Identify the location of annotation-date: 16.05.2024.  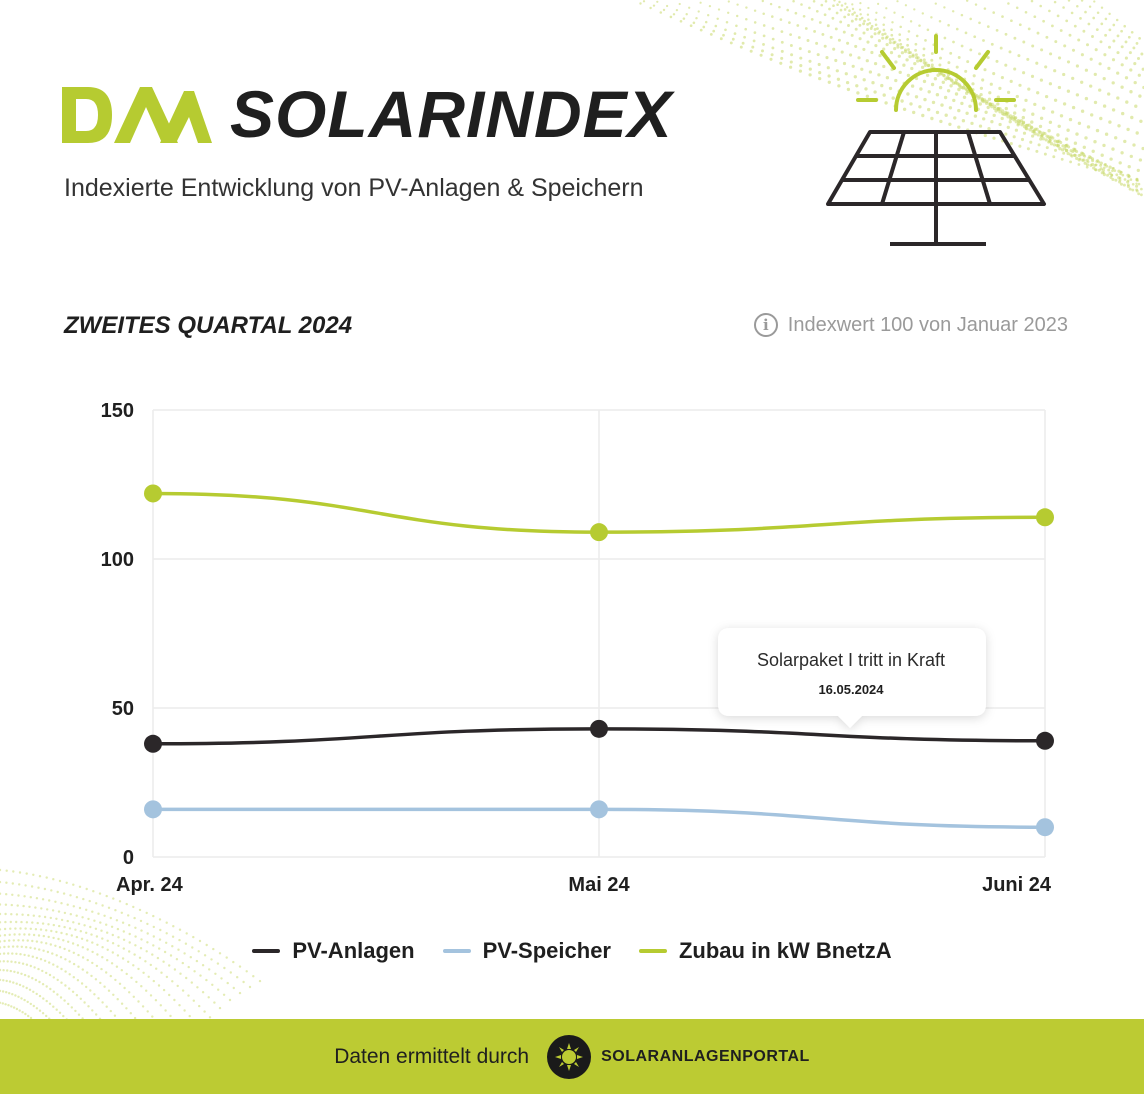
(851, 689).